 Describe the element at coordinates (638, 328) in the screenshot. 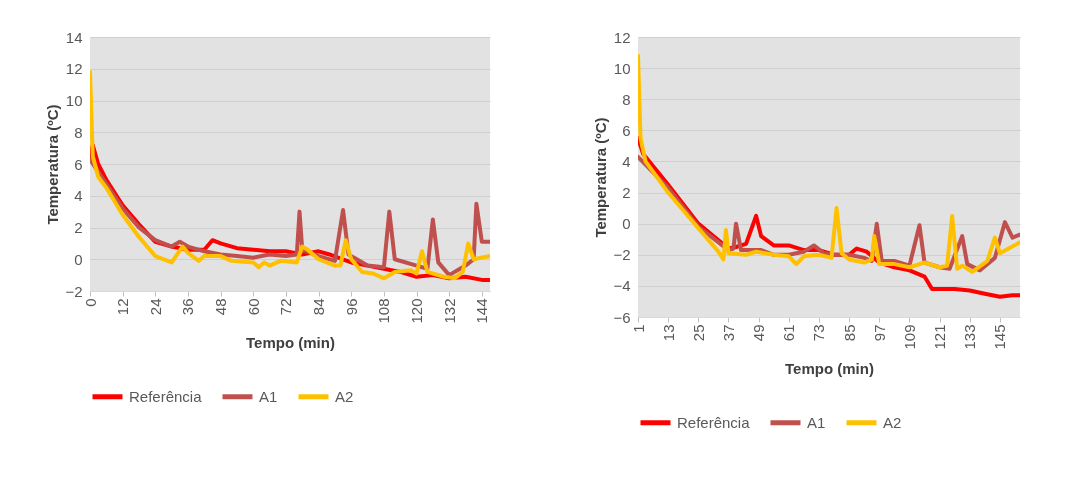

I see `x-tick-label: 1` at that location.